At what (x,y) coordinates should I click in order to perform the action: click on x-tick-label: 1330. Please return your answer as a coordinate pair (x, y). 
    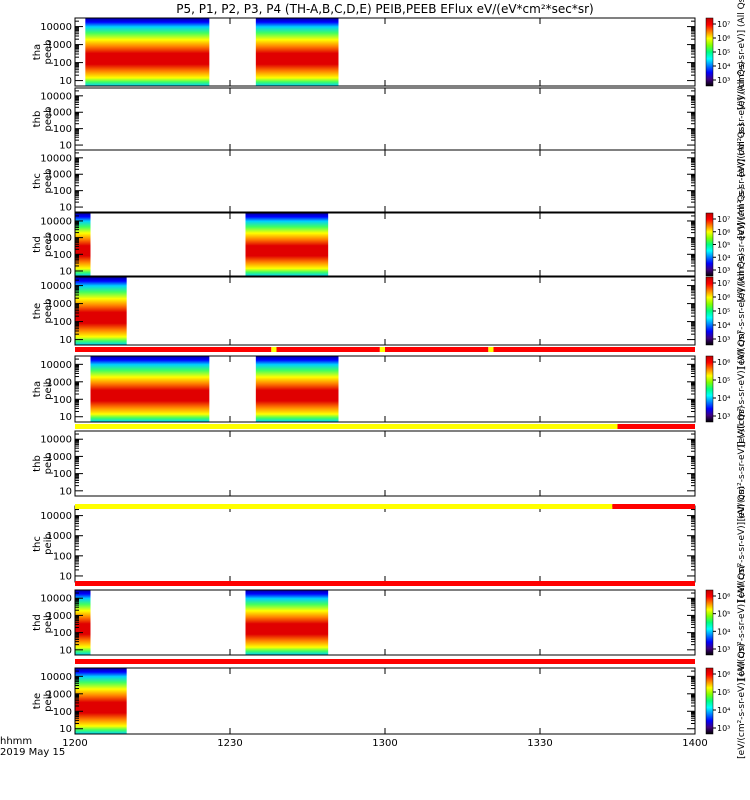
    Looking at the image, I should click on (539, 743).